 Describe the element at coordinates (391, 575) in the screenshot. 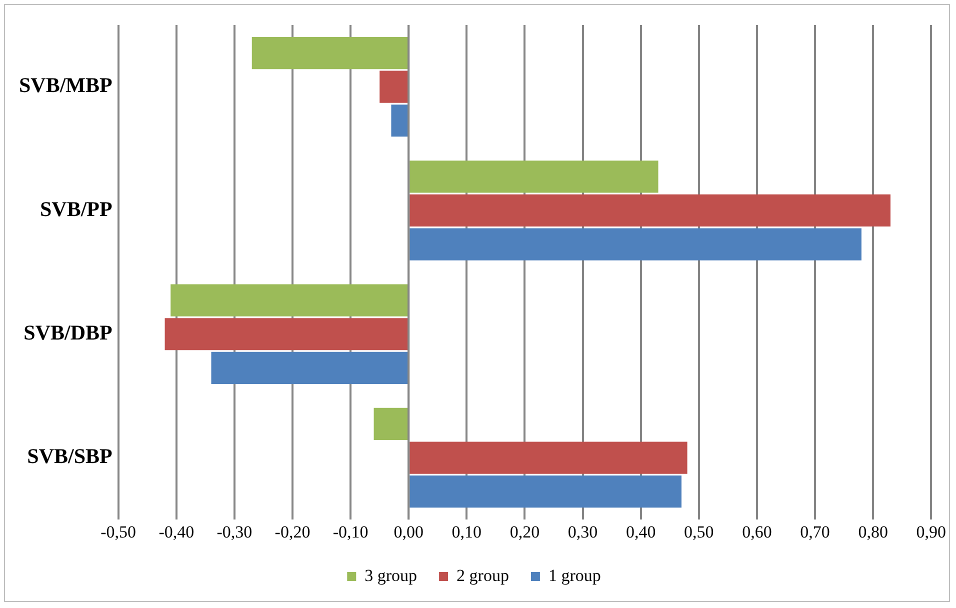

I see `legend-label: 3 group` at that location.